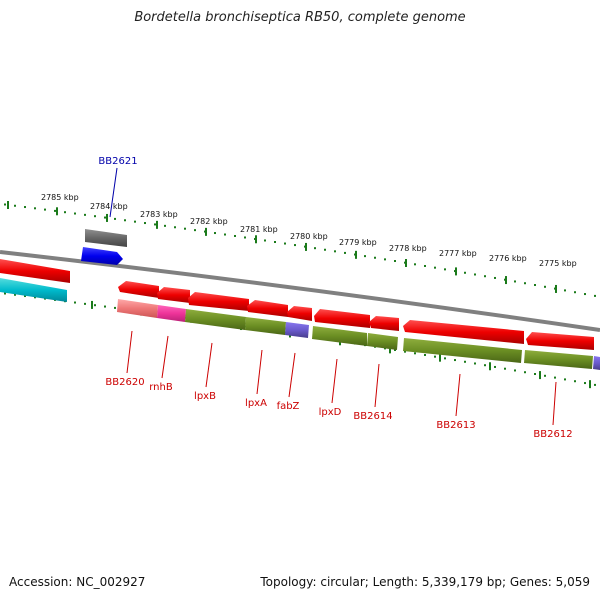 The height and width of the screenshot is (600, 600). Describe the element at coordinates (358, 242) in the screenshot. I see `scale-tick-label: 2779 kbp` at that location.